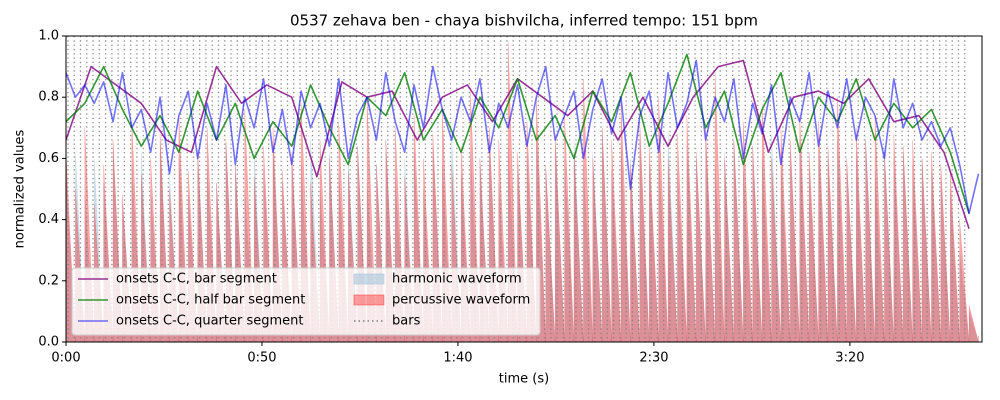  Describe the element at coordinates (457, 279) in the screenshot. I see `legend-label: harmonic waveform` at that location.